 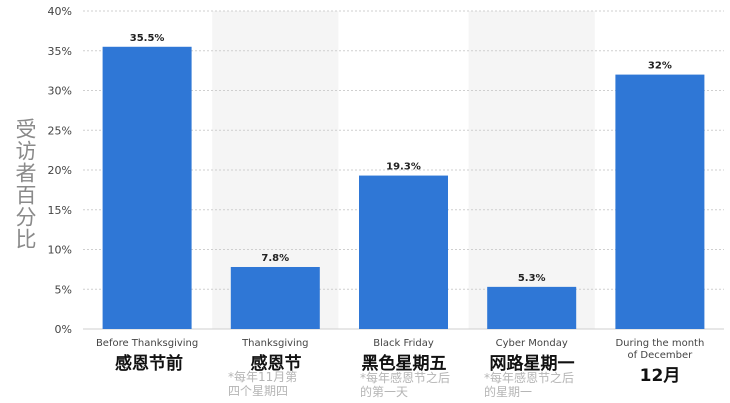 I want to click on y-tick-label: 25%, so click(x=60, y=130).